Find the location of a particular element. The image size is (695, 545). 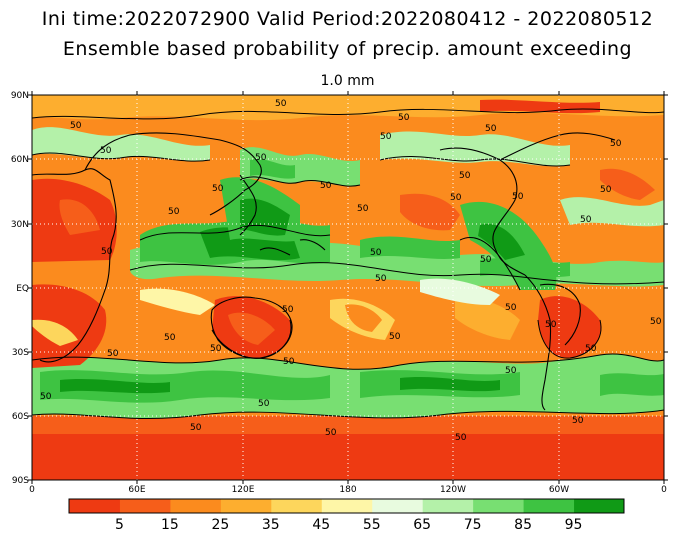

lat-label-60s: 60S is located at coordinates (20, 417).